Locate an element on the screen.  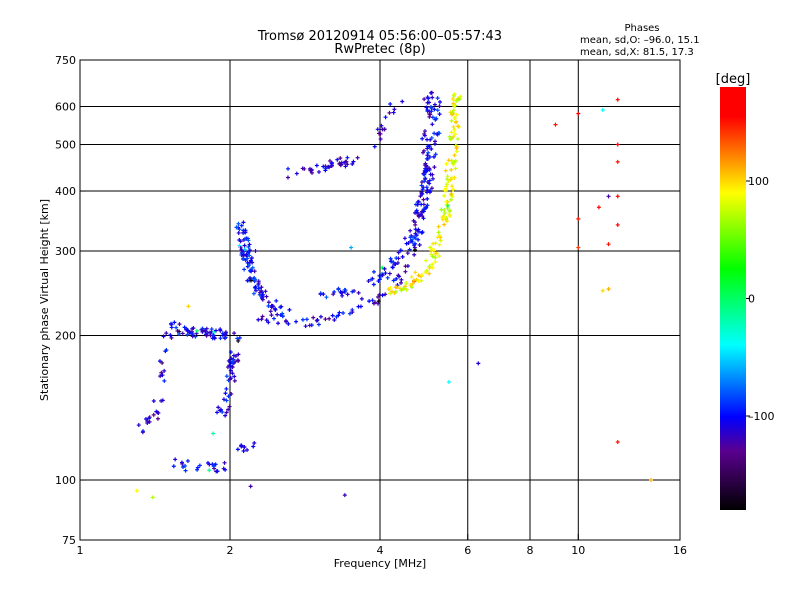
y-tick-label: 200 is located at coordinates (65, 336).